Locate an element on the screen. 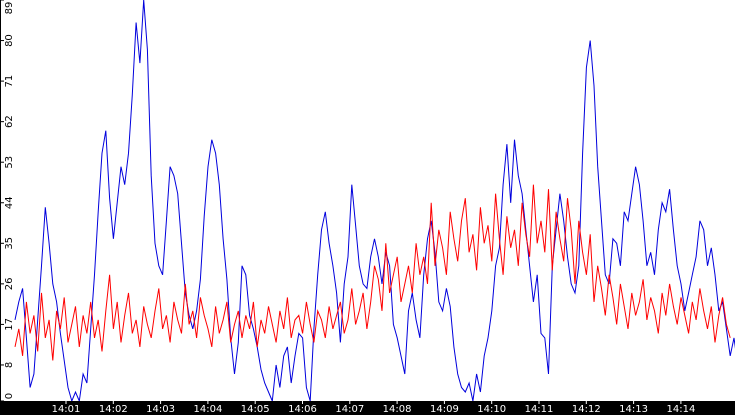 This screenshot has width=735, height=415. x-tick-label: 14:14 is located at coordinates (680, 409).